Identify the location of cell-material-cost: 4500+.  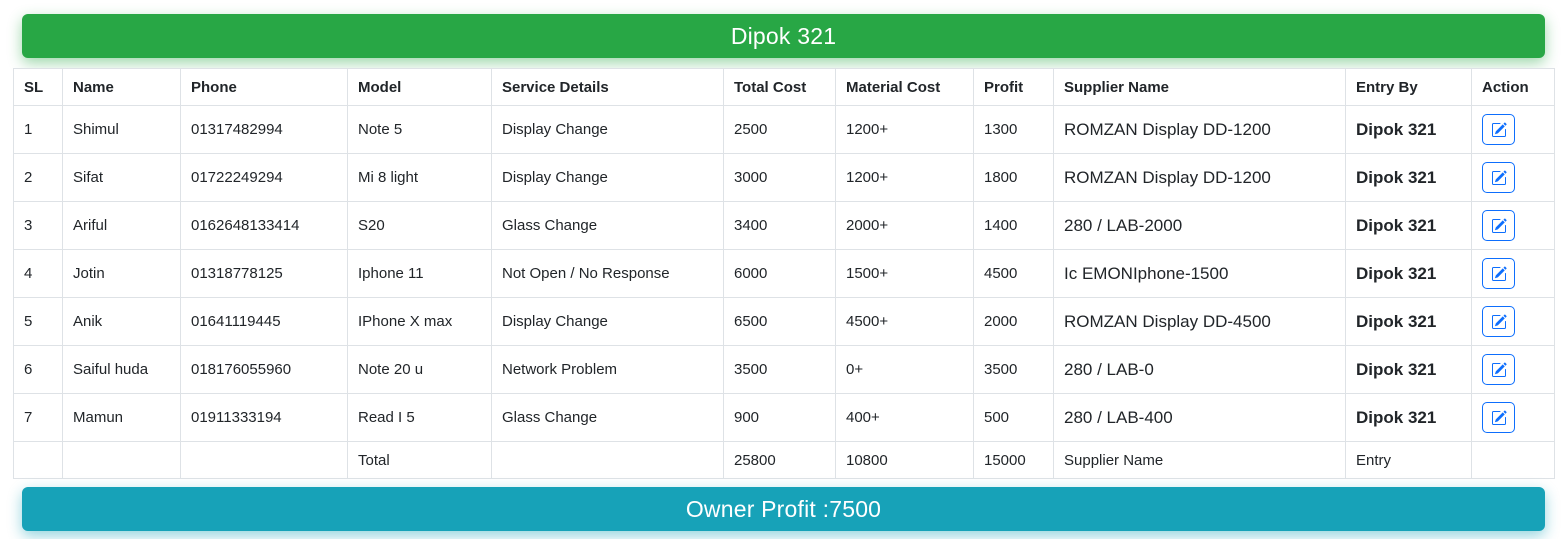
(904, 321).